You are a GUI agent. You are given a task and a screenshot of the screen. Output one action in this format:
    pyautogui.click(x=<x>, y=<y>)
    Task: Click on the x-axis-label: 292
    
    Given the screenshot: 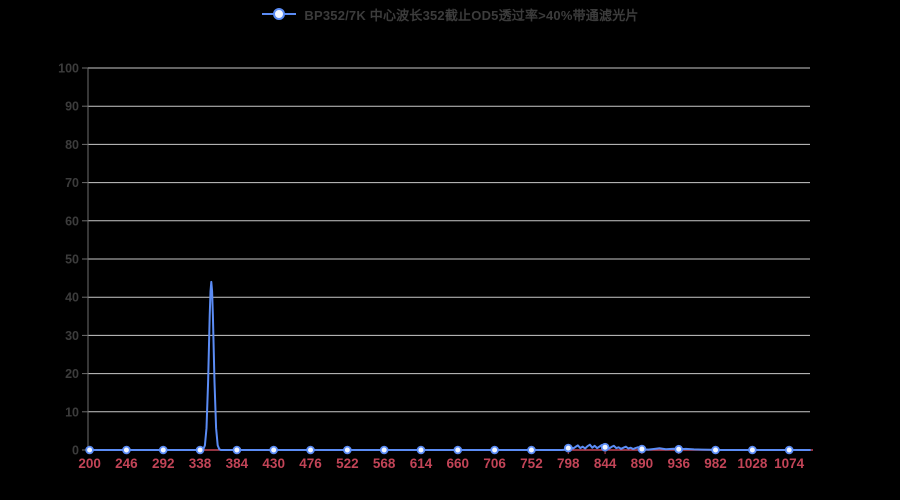 What is the action you would take?
    pyautogui.click(x=163, y=463)
    